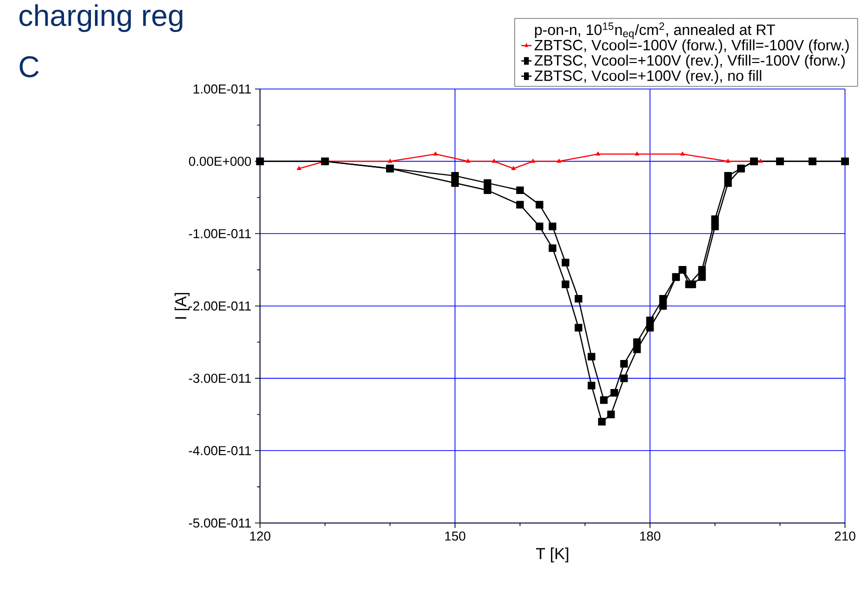 This screenshot has width=865, height=599. What do you see at coordinates (29, 67) in the screenshot?
I see `text: C` at bounding box center [29, 67].